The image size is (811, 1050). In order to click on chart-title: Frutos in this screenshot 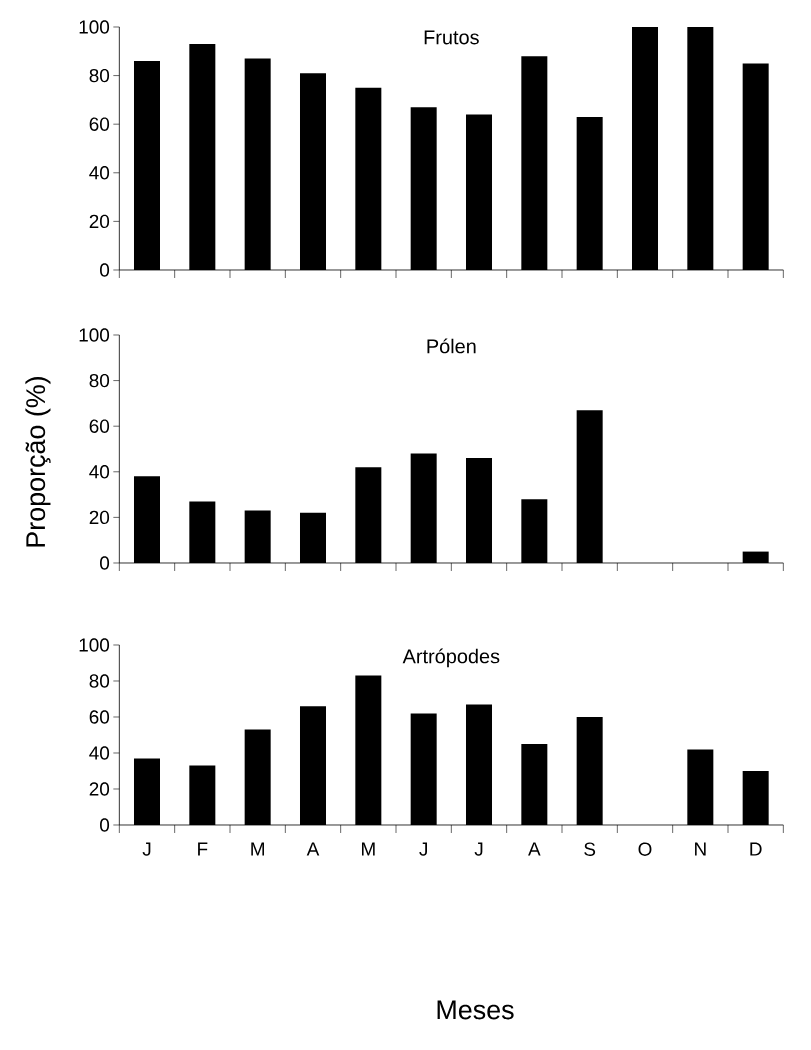, I will do `click(451, 37)`.